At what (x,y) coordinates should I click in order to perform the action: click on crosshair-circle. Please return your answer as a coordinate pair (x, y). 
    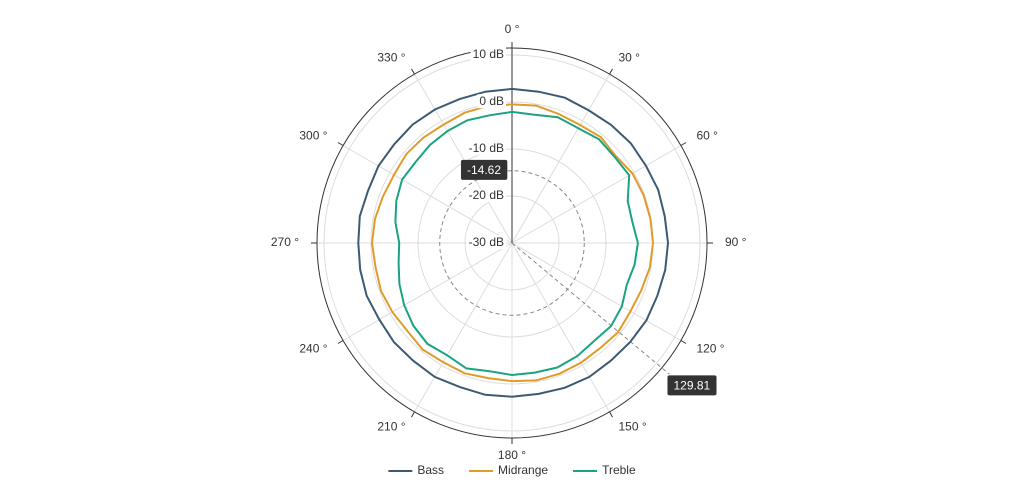
    Looking at the image, I should click on (512, 243).